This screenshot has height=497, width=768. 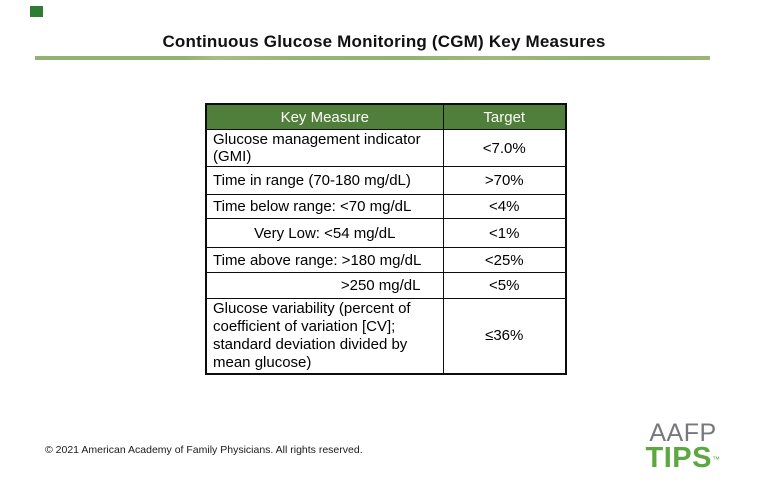 I want to click on aafp-tips-logo: AAFP TIPS™, so click(x=683, y=446).